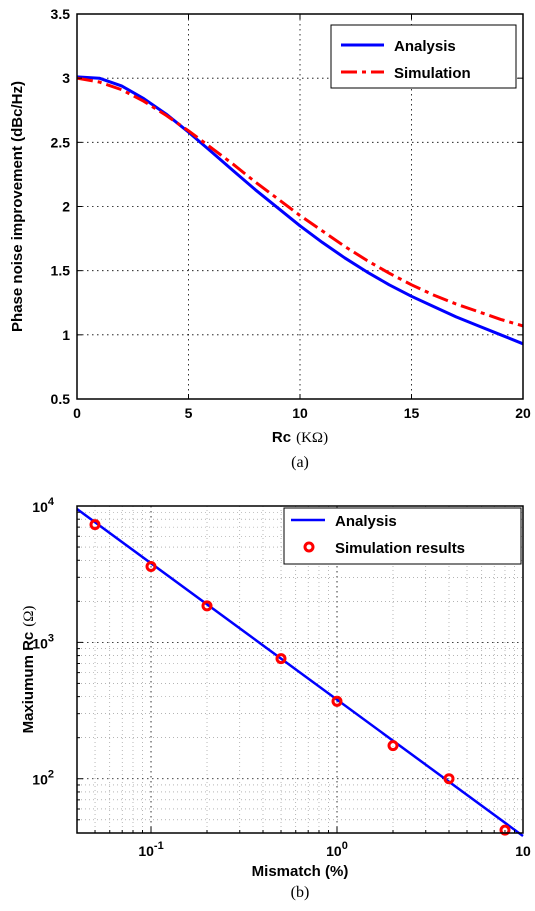 This screenshot has height=911, width=535. What do you see at coordinates (51, 502) in the screenshot?
I see `chart-b-y-tick-exponent: 4` at bounding box center [51, 502].